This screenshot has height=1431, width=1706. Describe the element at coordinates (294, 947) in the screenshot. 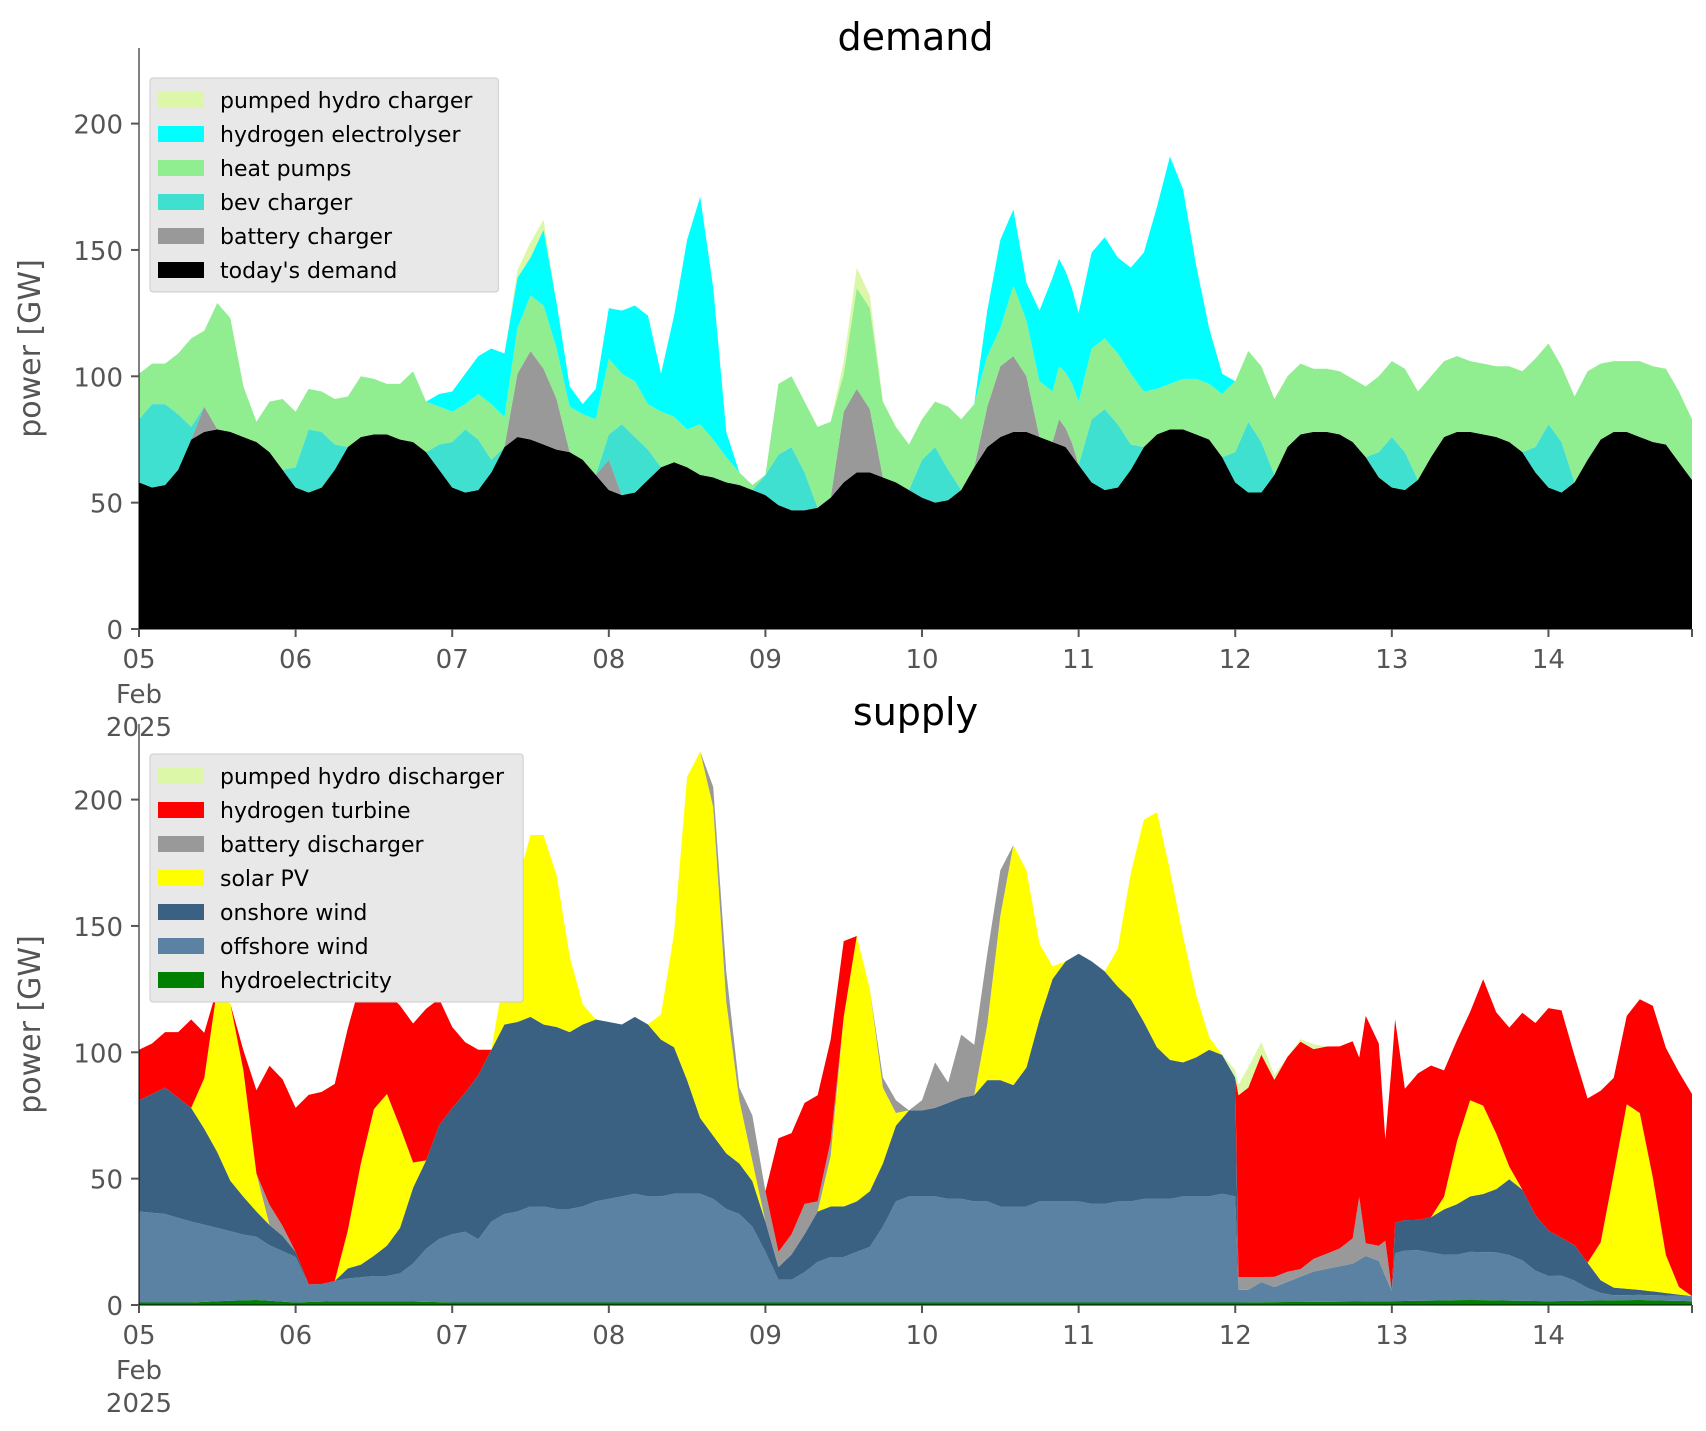

I see `legend-label: offshore wind` at that location.